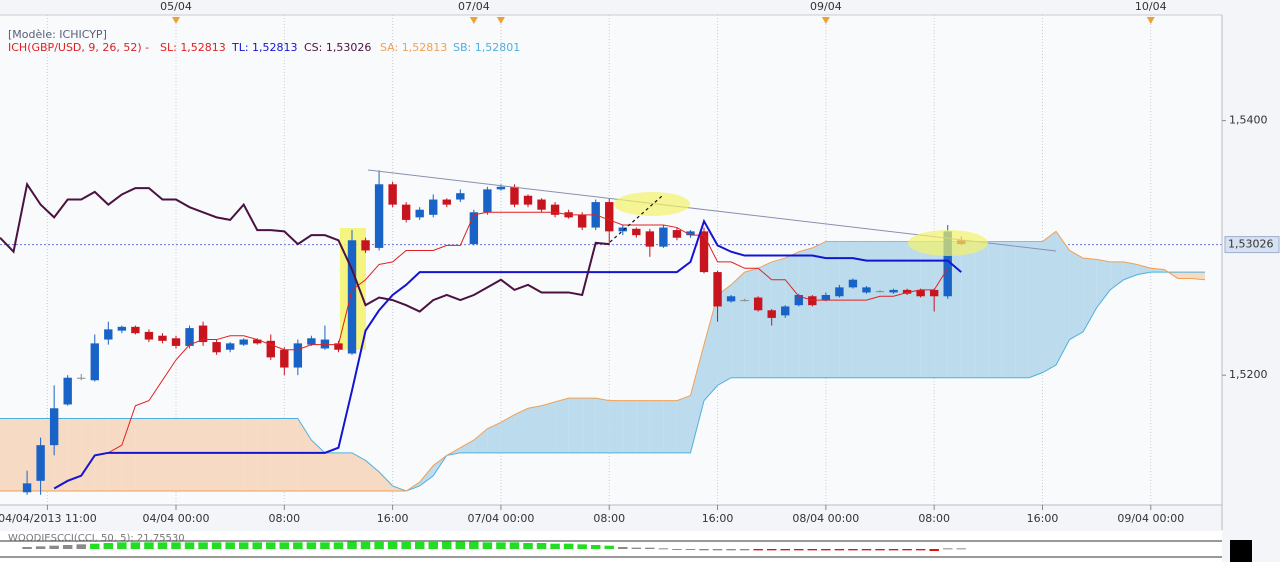 The image size is (1280, 562). Describe the element at coordinates (305, 247) in the screenshot. I see `line-series` at that location.